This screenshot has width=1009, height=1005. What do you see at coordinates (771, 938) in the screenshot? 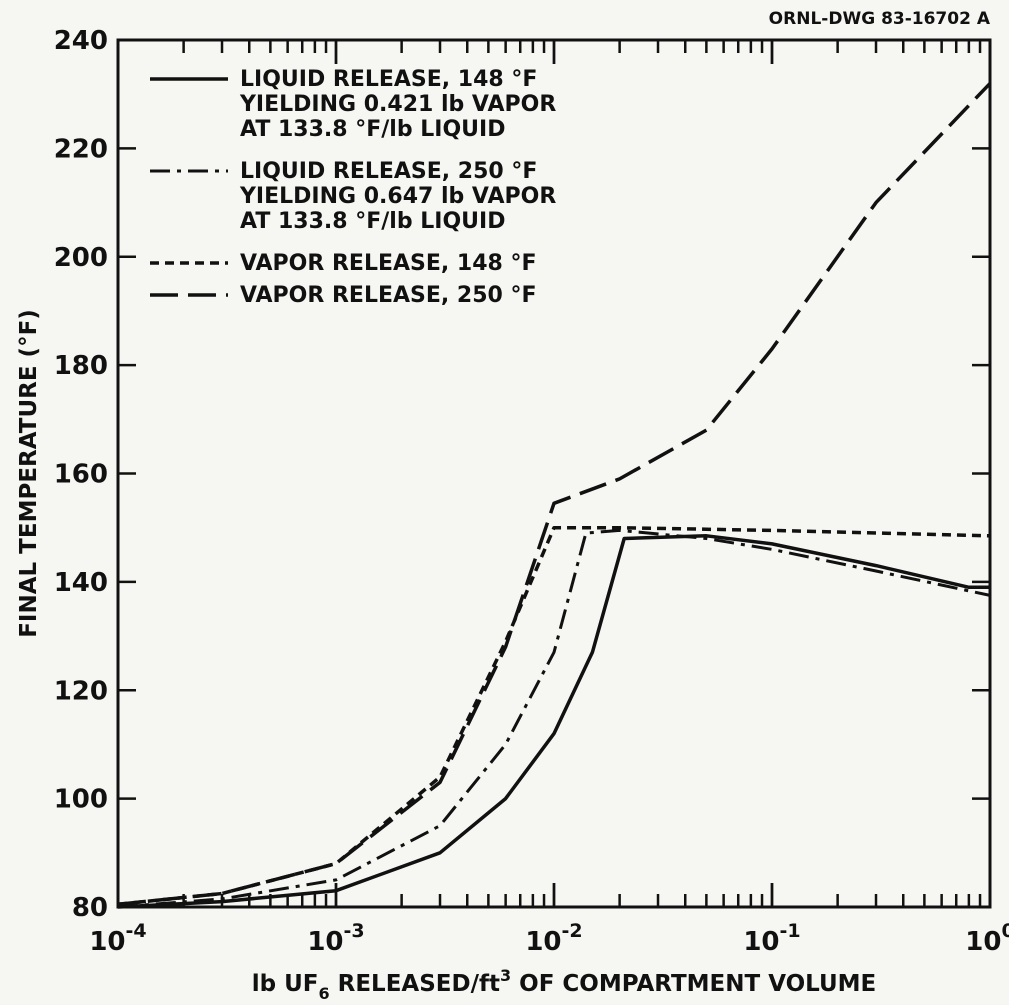
I see `x-tick-label: 10⁻¹` at bounding box center [771, 938].